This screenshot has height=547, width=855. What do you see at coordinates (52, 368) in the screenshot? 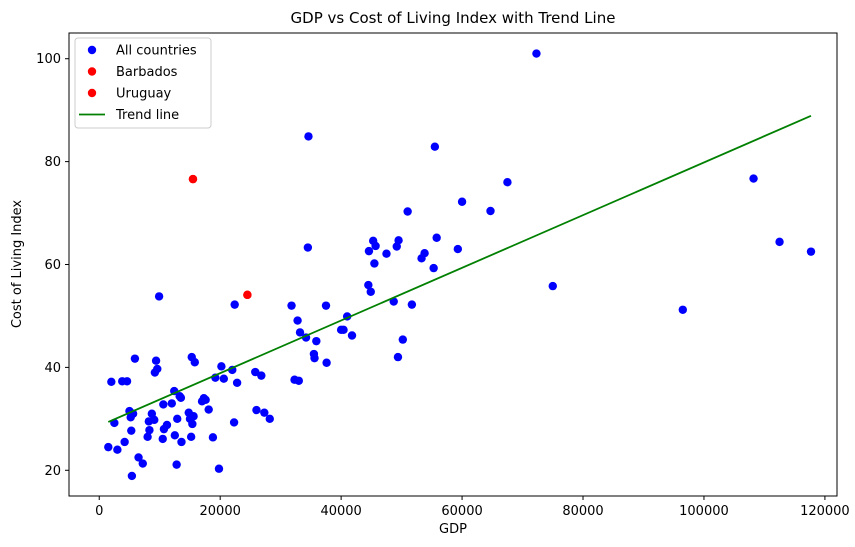
I see `y-tick-label: 40` at bounding box center [52, 368].